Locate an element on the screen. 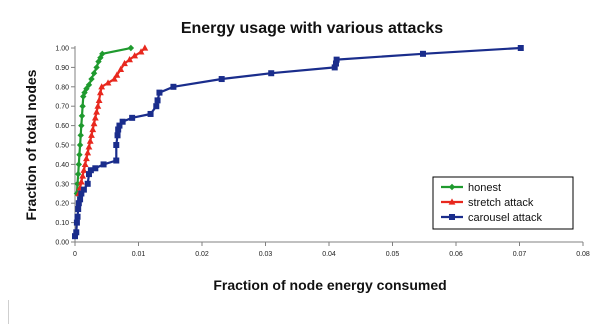  series-stretch-attack is located at coordinates (112, 120).